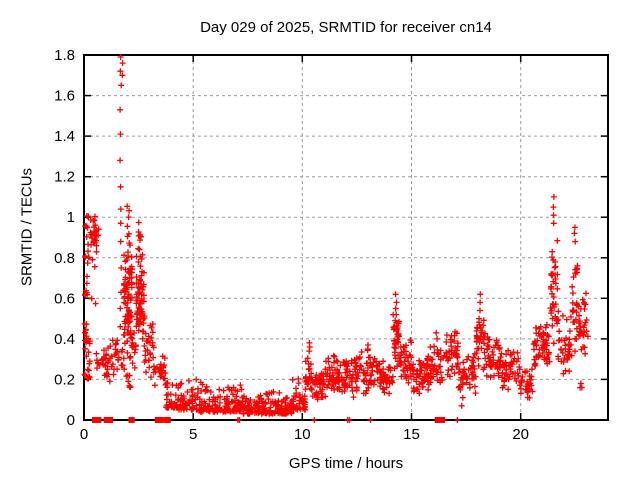 This screenshot has height=480, width=640. What do you see at coordinates (346, 463) in the screenshot?
I see `x-axis-label: GPS time / hours` at bounding box center [346, 463].